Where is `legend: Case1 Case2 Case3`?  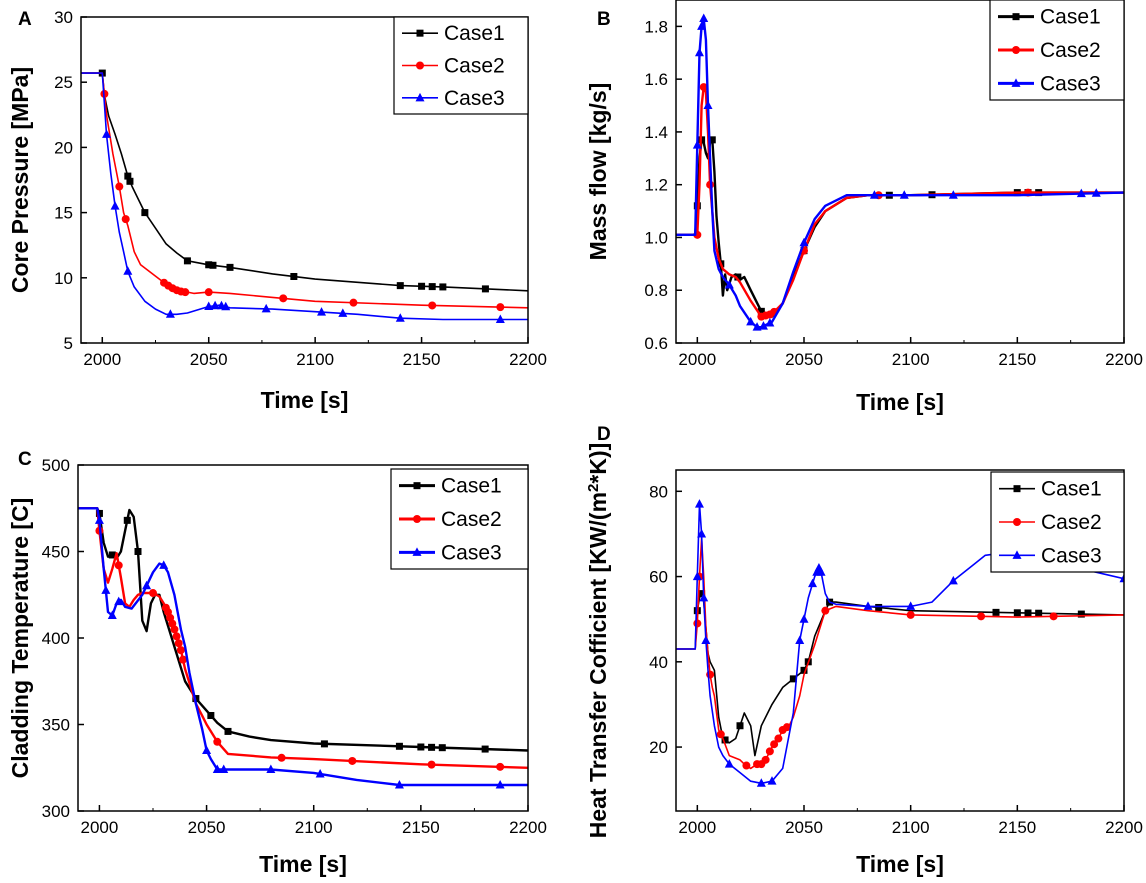
legend: Case1 Case2 Case3 is located at coordinates (1057, 522).